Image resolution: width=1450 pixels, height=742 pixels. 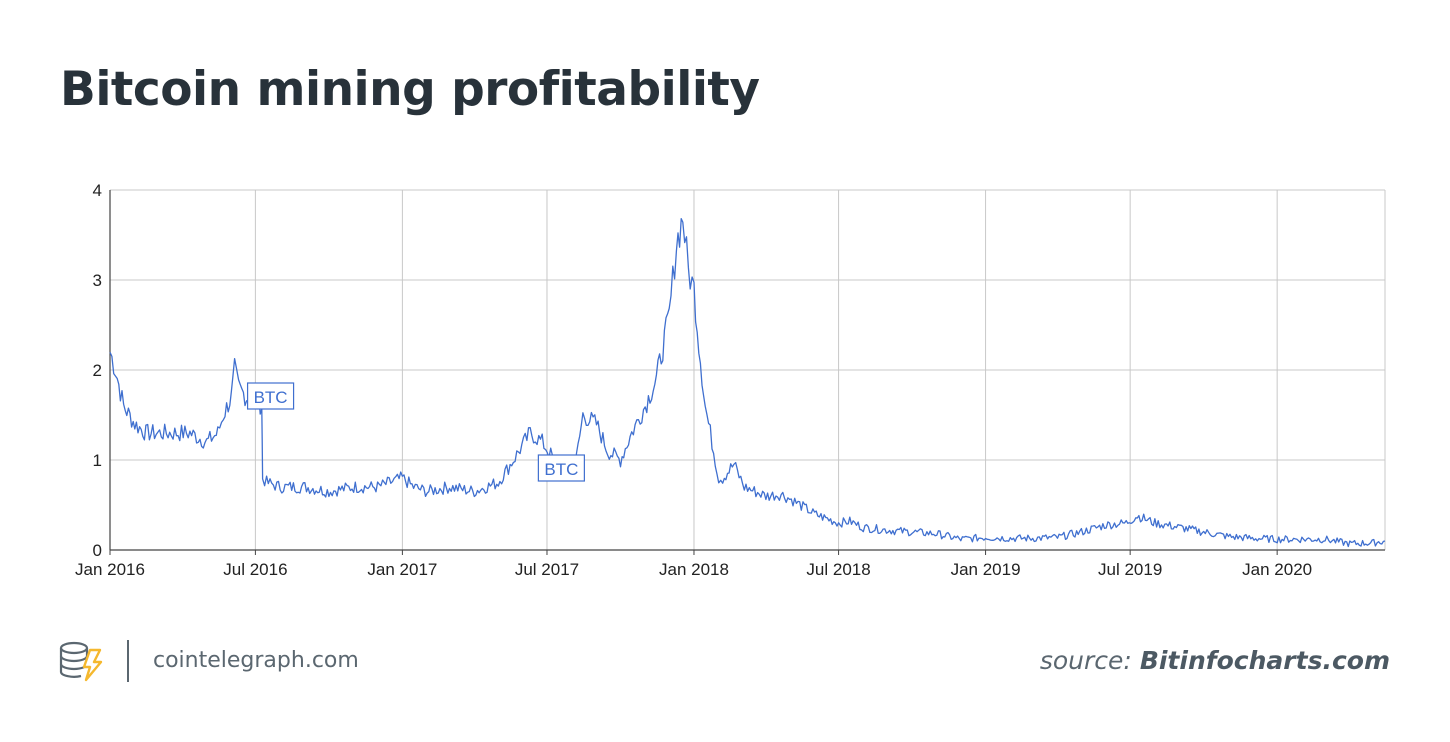 What do you see at coordinates (410, 89) in the screenshot?
I see `page-title: Bitcoin mining profitability` at bounding box center [410, 89].